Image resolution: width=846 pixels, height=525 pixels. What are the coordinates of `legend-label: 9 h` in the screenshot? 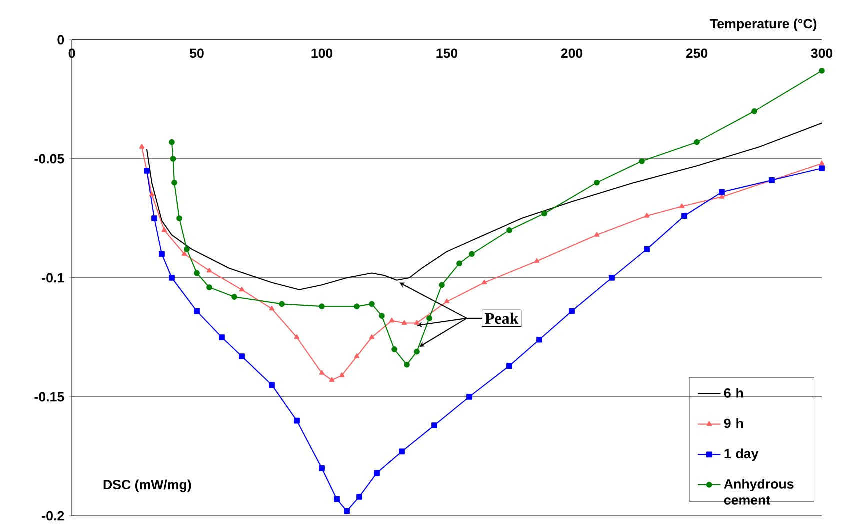 It's located at (734, 423).